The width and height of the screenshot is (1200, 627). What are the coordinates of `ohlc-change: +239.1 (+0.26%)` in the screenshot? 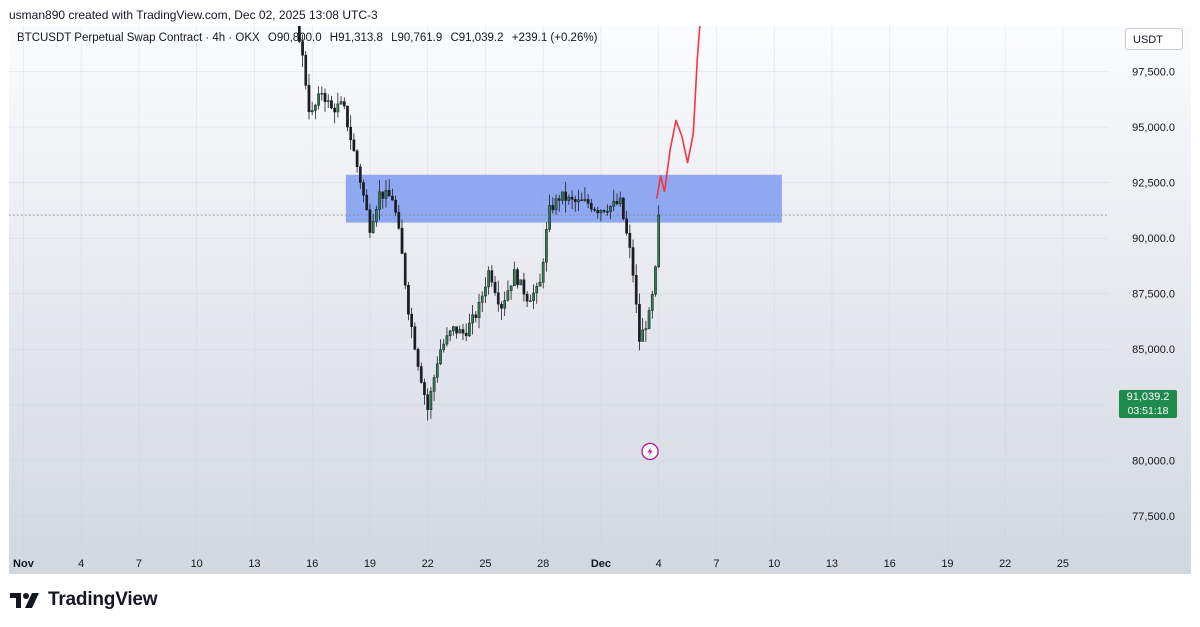 It's located at (554, 38).